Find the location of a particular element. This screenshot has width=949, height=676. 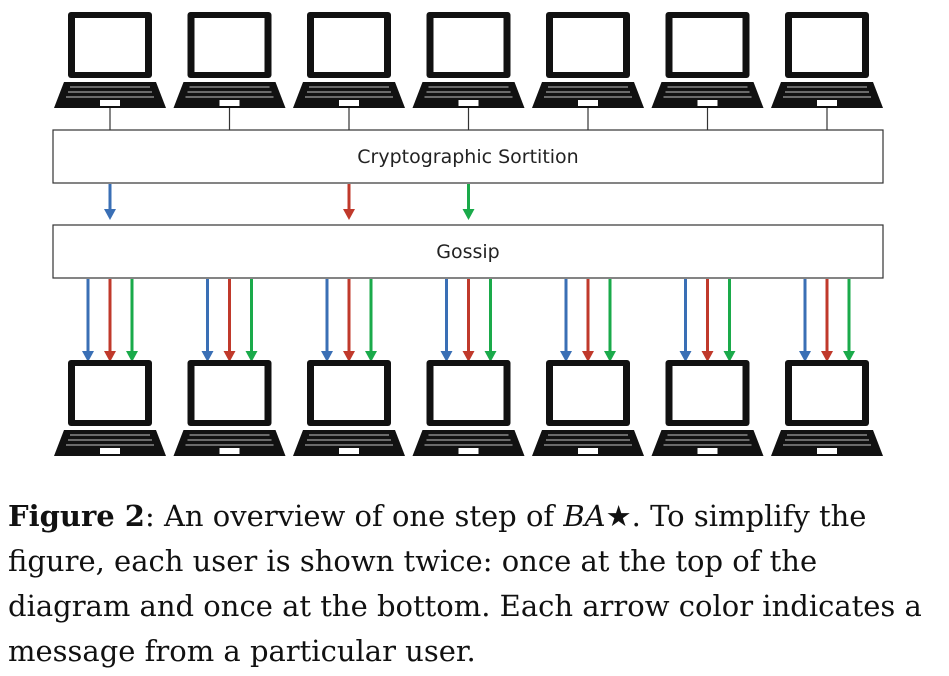

gossip-label: Gossip is located at coordinates (468, 252).